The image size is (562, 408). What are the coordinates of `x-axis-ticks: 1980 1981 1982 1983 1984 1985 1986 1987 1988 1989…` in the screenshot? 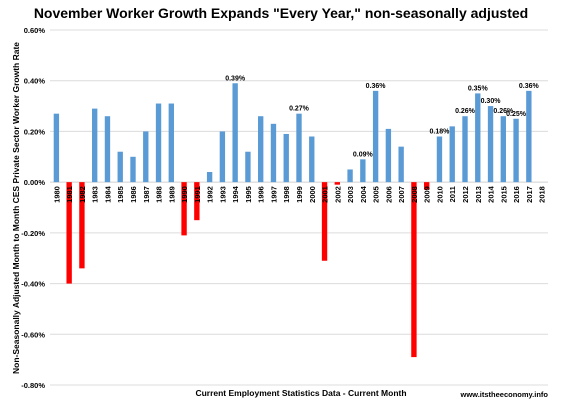 It's located at (299, 194).